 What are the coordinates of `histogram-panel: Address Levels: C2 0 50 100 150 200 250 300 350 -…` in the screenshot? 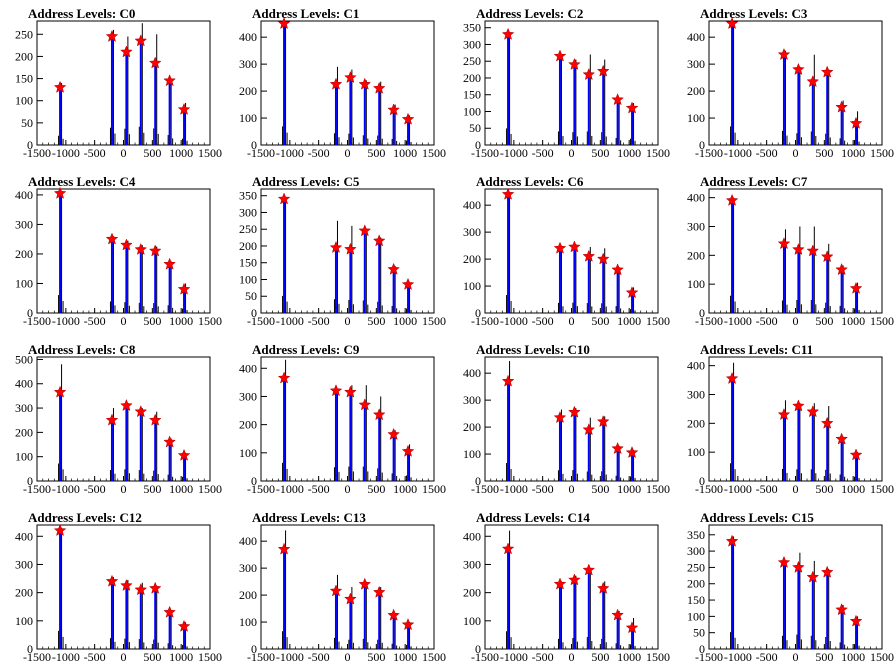 It's located at (560, 84).